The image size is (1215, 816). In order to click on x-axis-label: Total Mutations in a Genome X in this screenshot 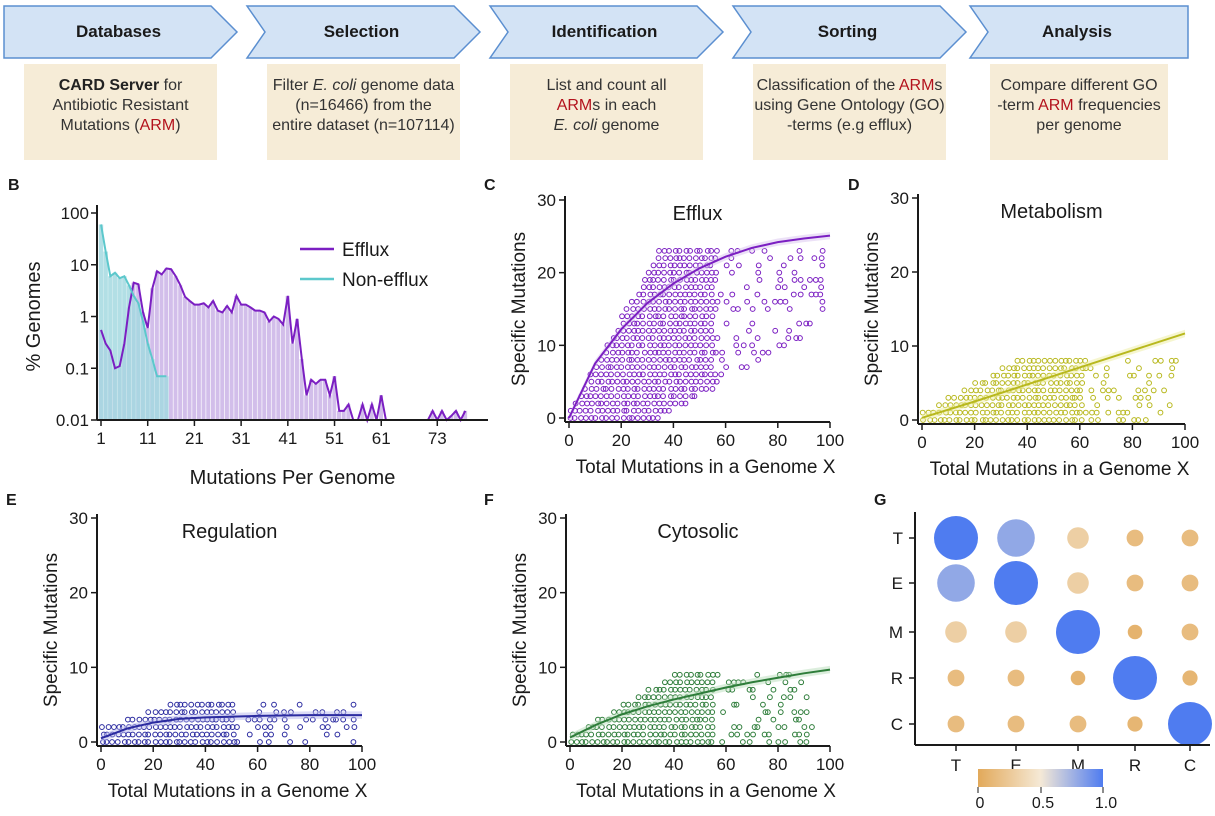, I will do `click(706, 791)`.